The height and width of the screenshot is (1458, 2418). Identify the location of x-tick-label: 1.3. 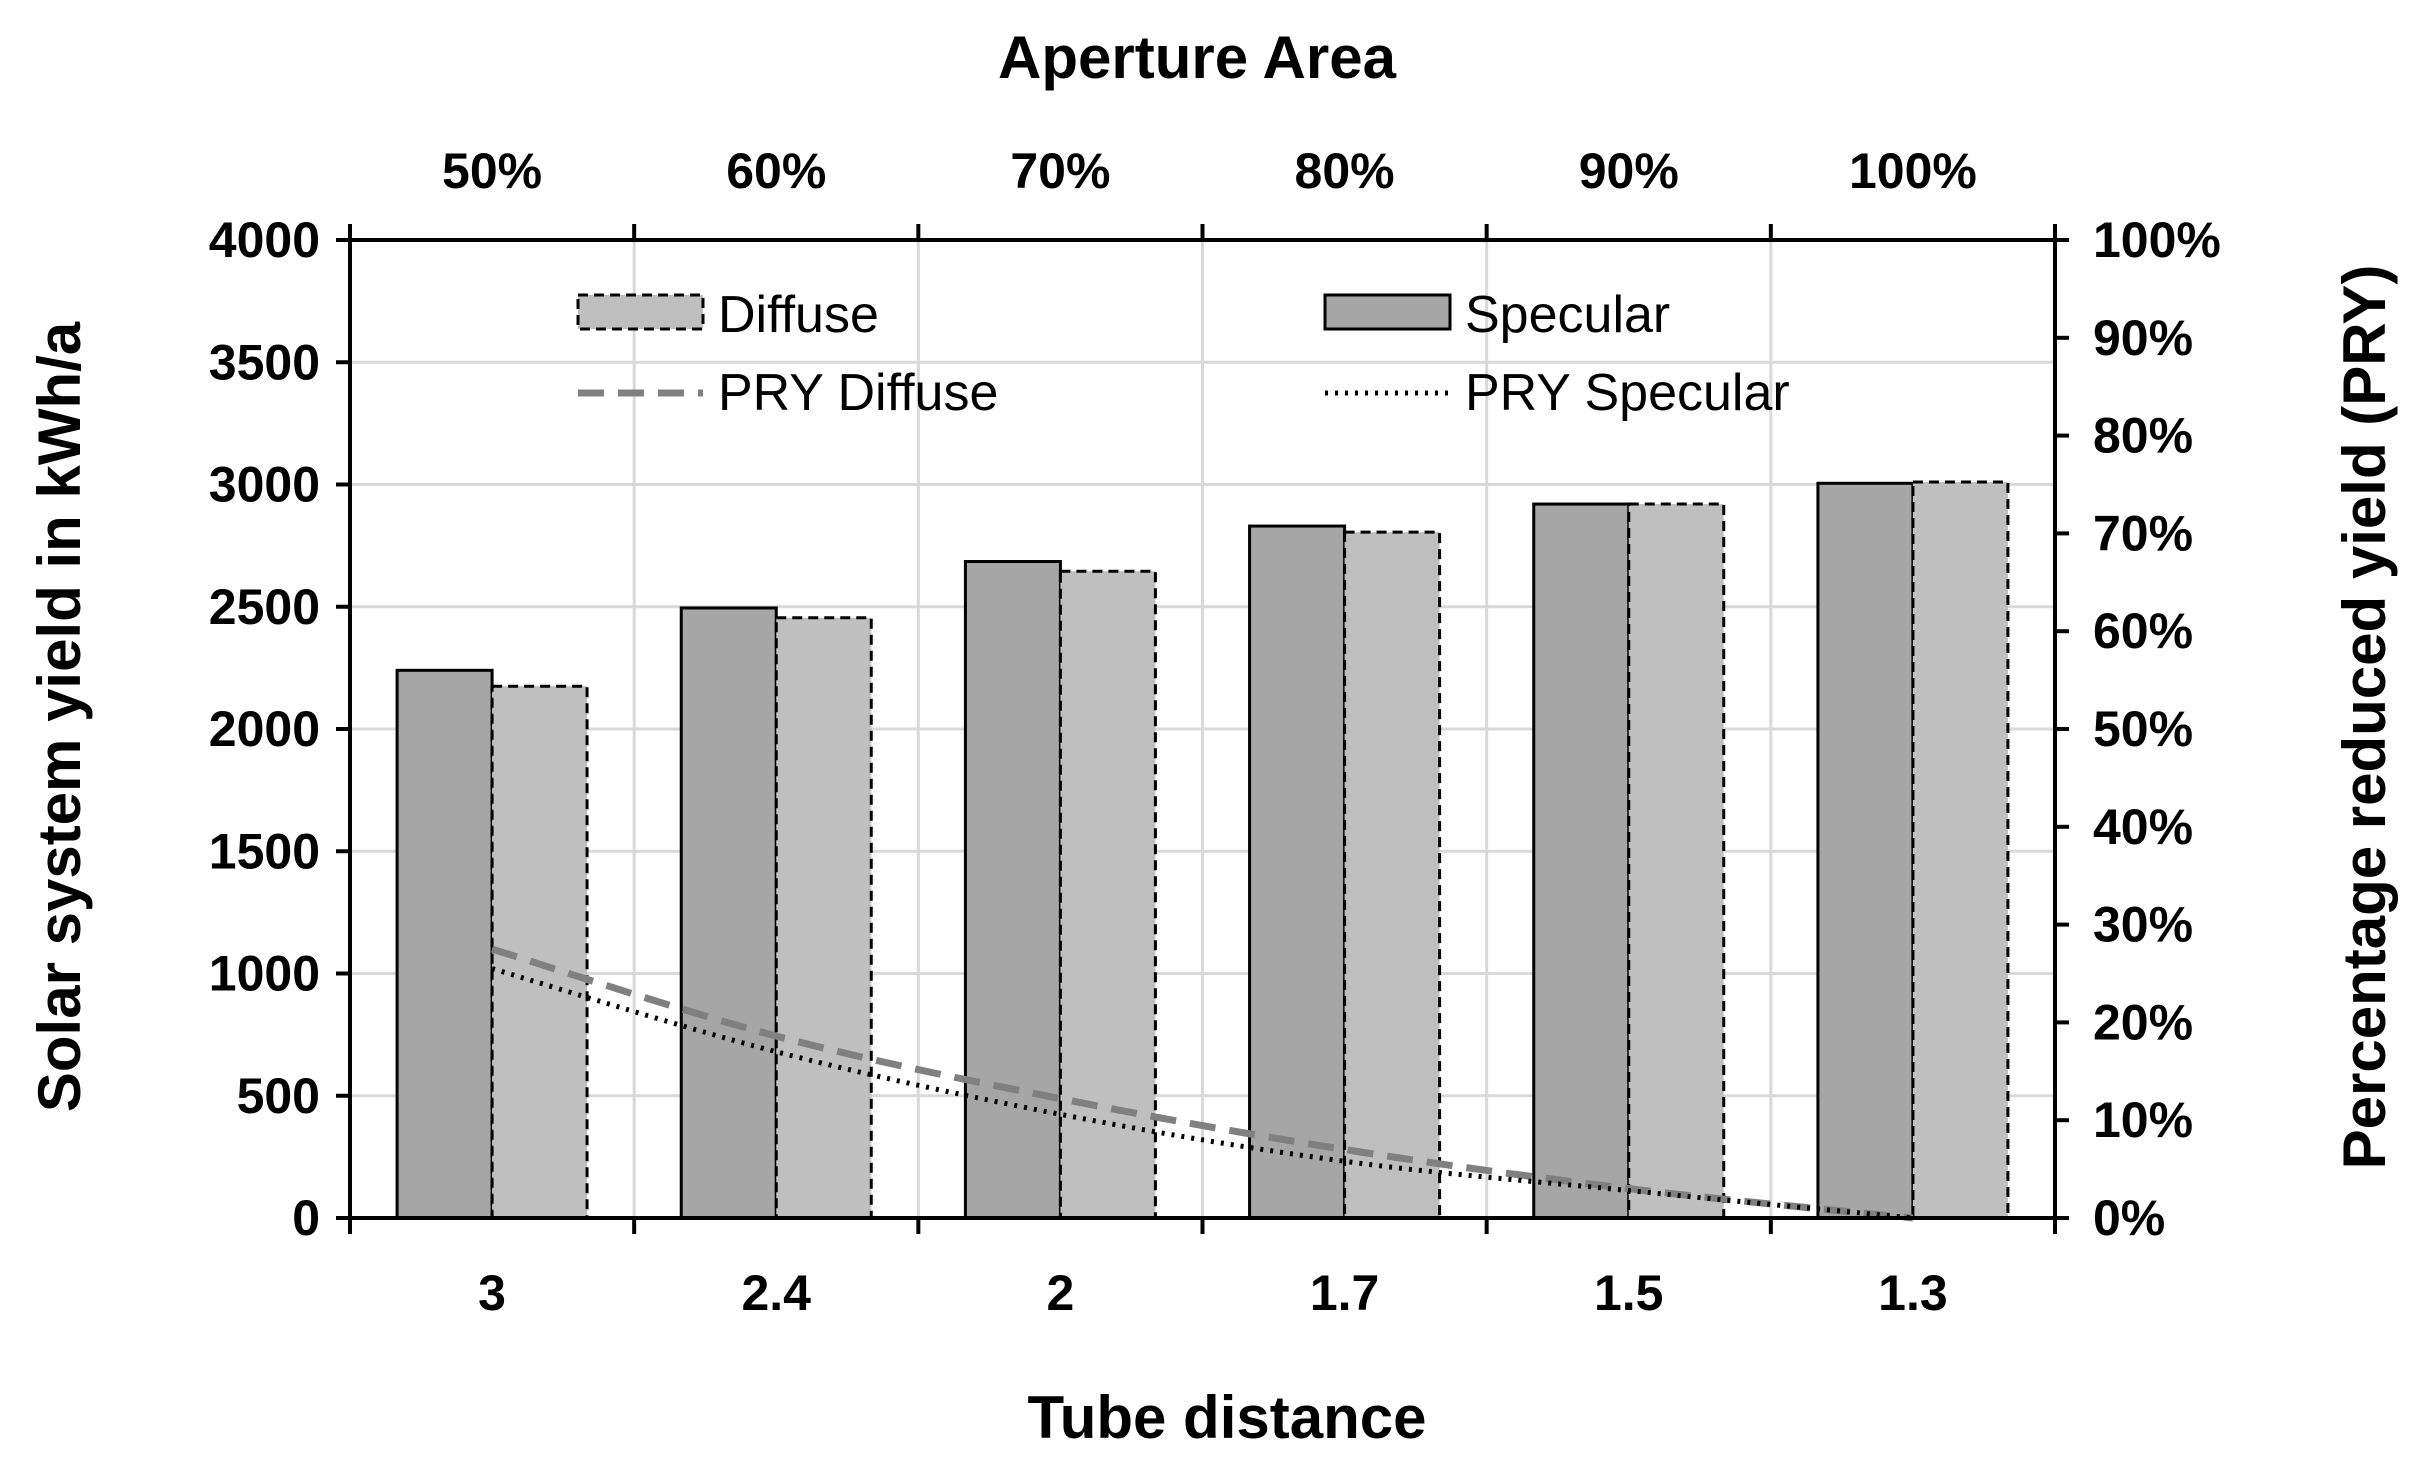
(1913, 1293).